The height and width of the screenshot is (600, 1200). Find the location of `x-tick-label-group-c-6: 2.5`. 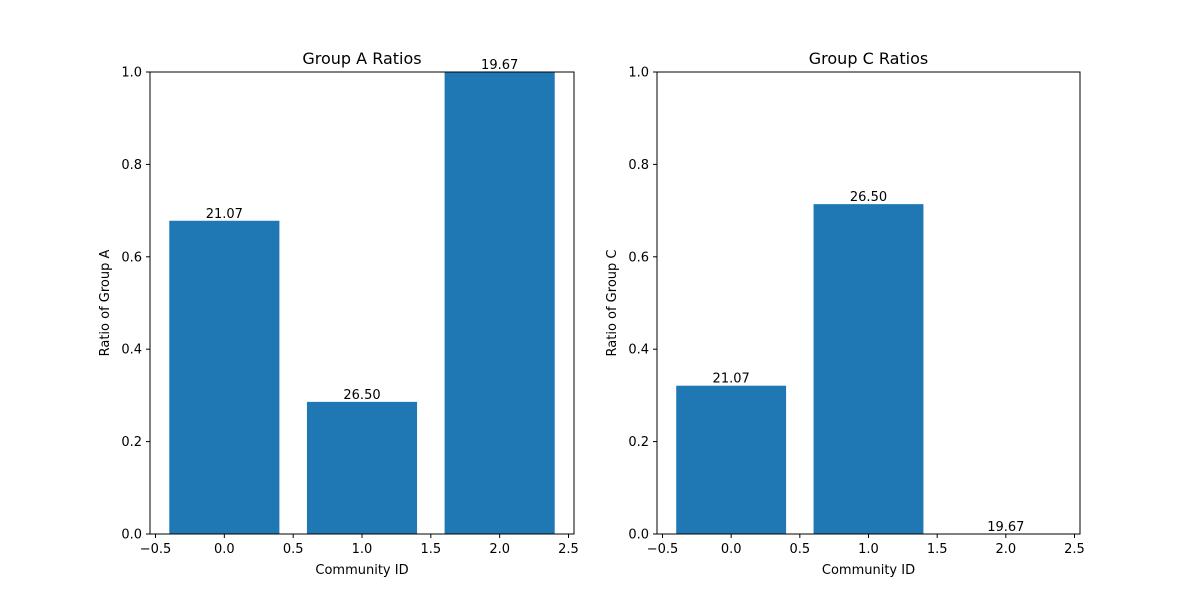

x-tick-label-group-c-6: 2.5 is located at coordinates (1074, 549).